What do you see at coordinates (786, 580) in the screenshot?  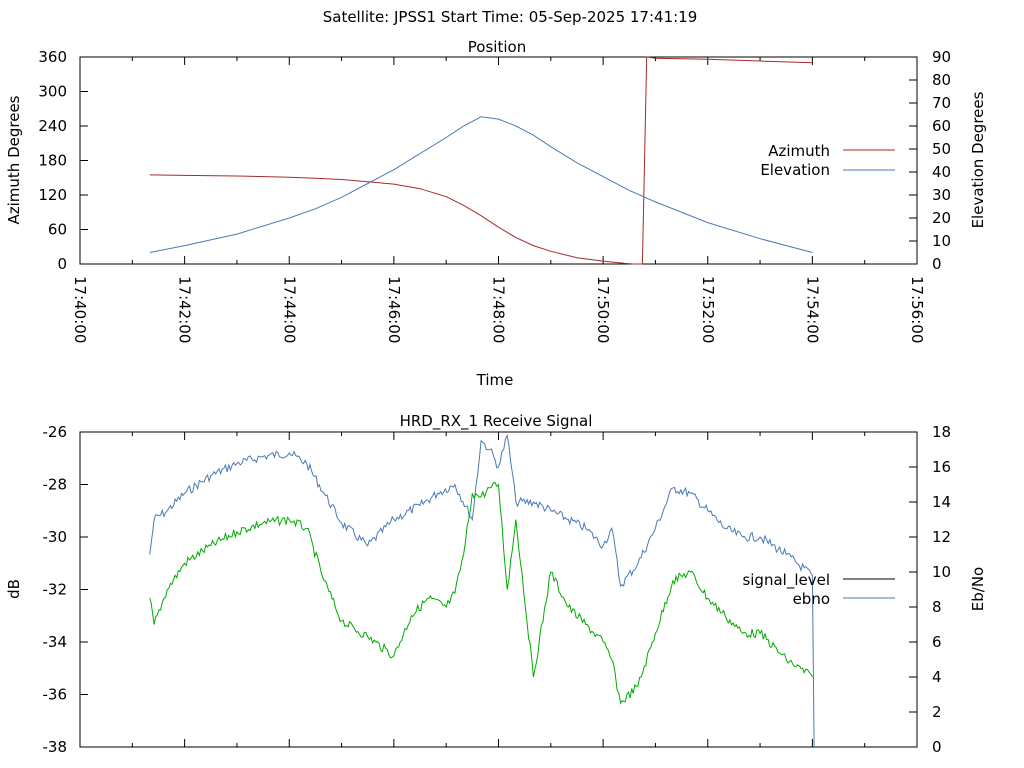 I see `legend-label-signal-level: signal_level` at bounding box center [786, 580].